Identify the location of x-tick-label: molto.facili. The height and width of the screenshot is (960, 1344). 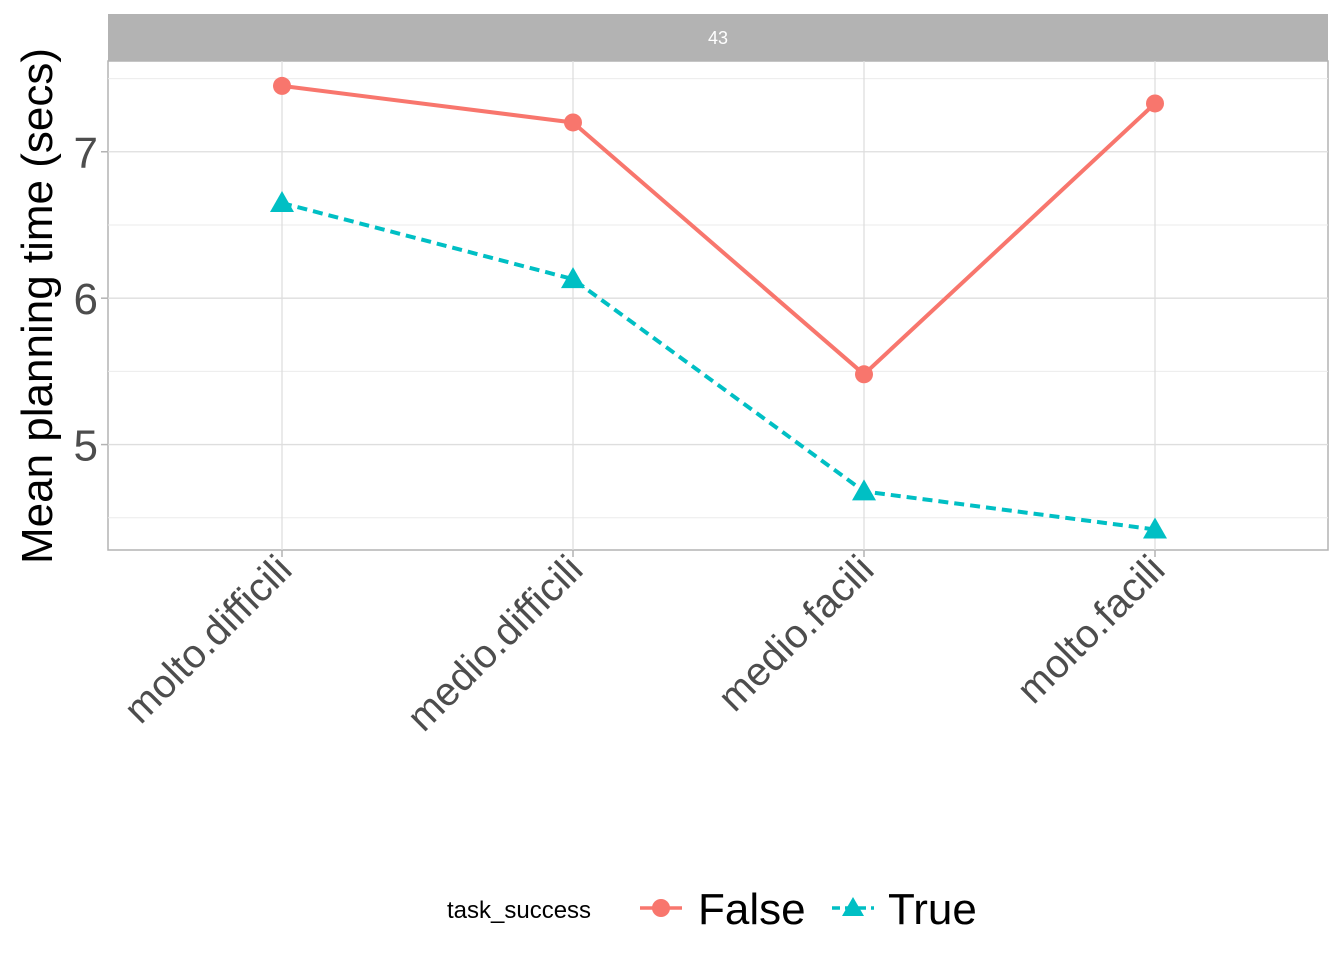
(1091, 629).